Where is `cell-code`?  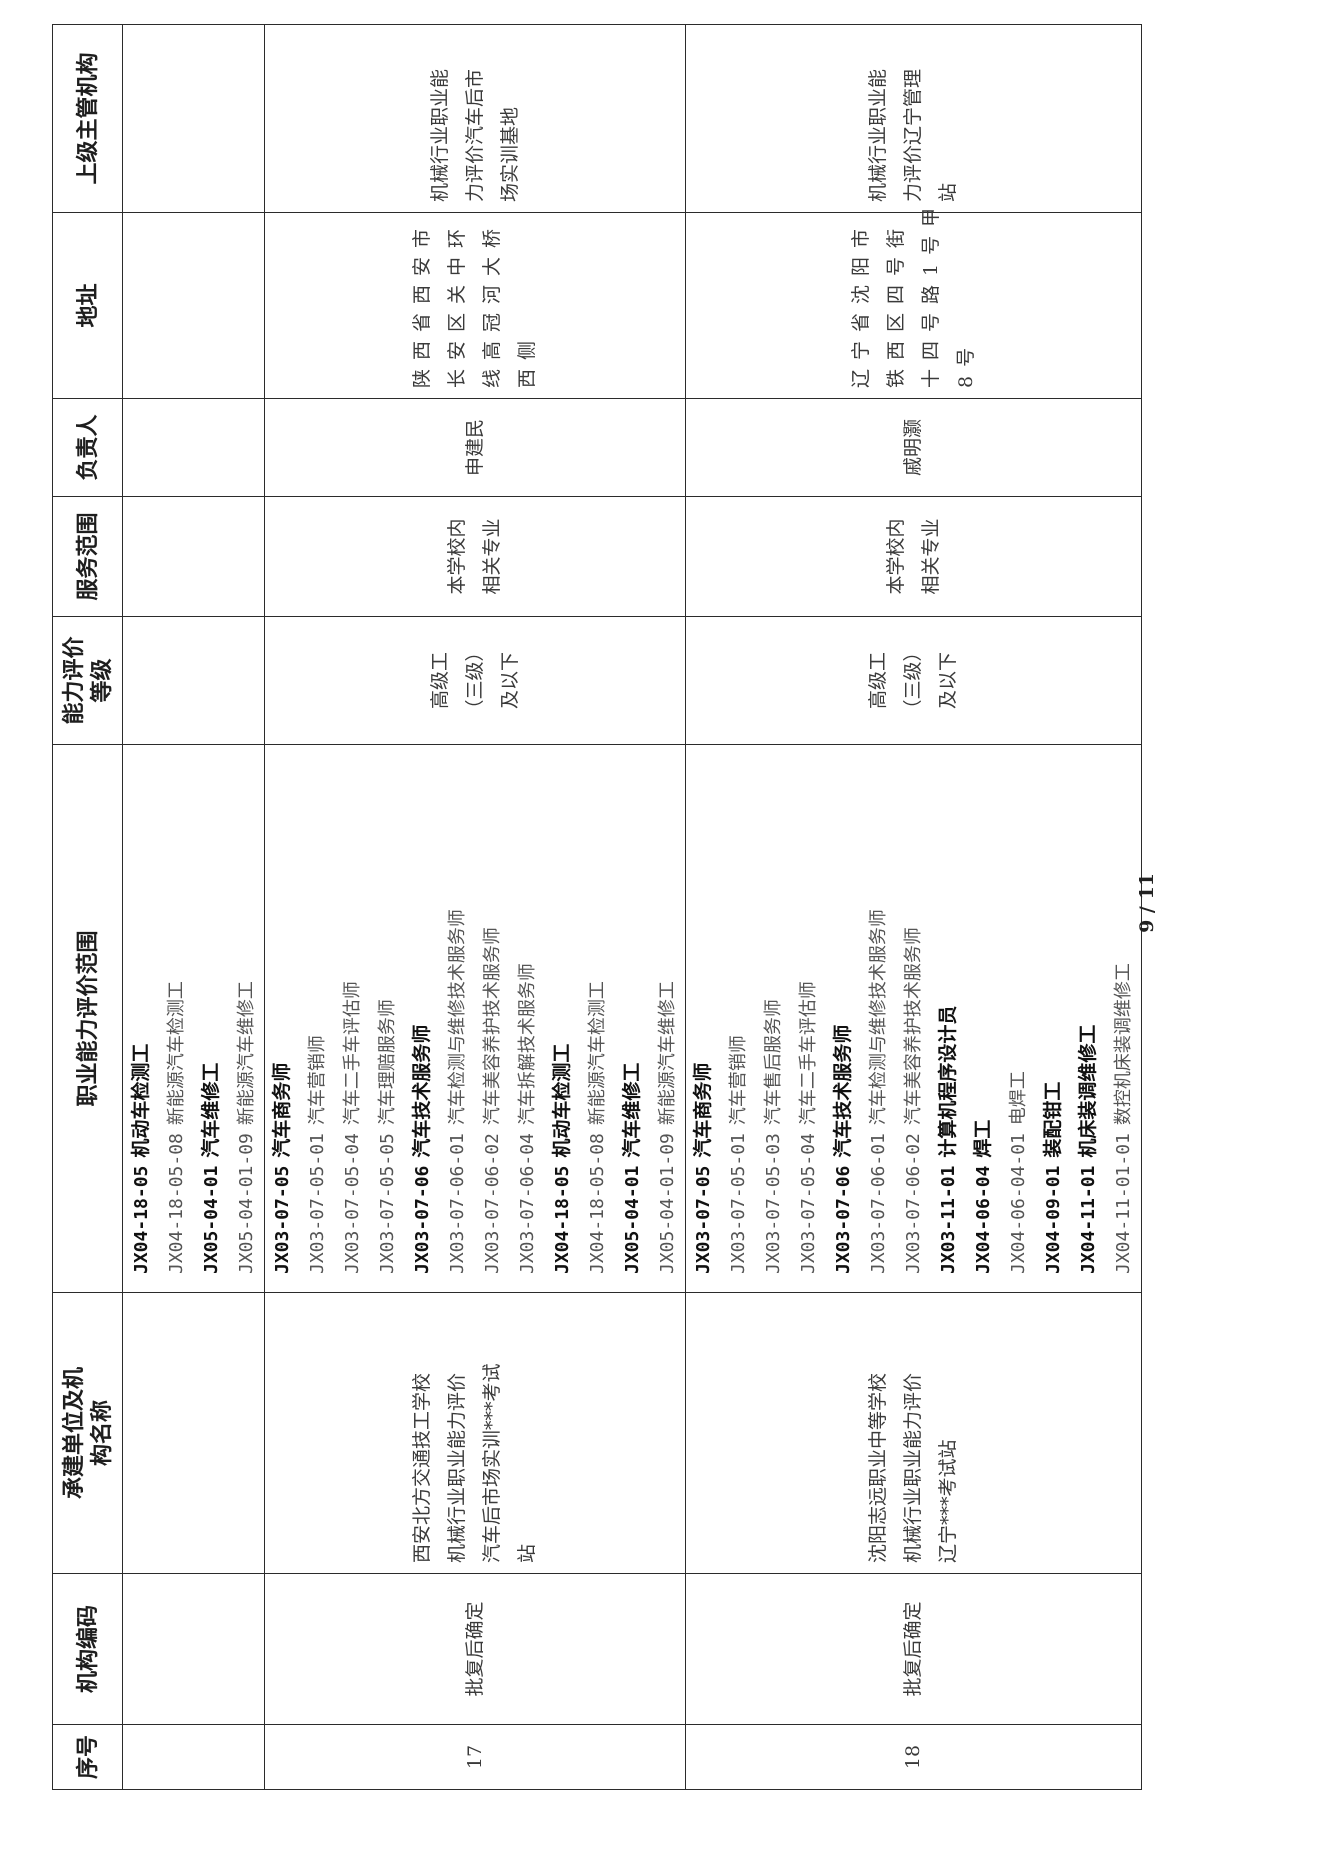
cell-code is located at coordinates (193, 1649).